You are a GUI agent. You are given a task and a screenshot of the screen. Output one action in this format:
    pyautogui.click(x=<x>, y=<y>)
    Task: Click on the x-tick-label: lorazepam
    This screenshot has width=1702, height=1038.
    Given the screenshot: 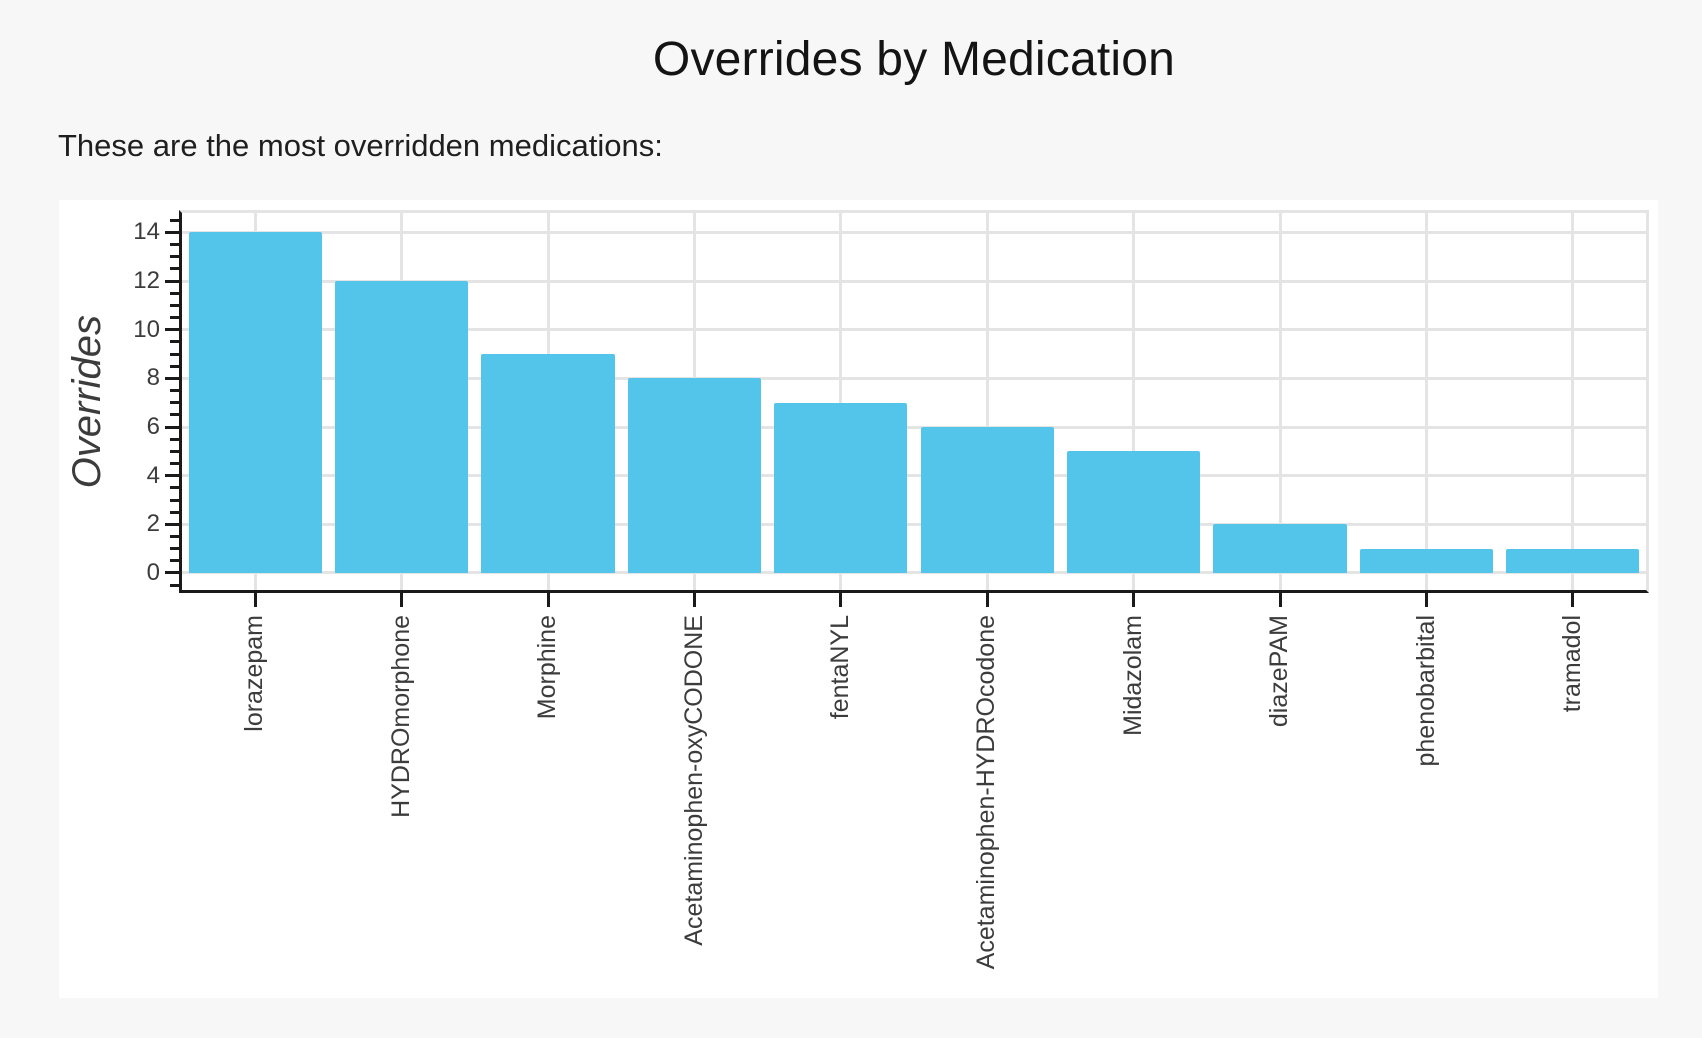 What is the action you would take?
    pyautogui.click(x=254, y=673)
    